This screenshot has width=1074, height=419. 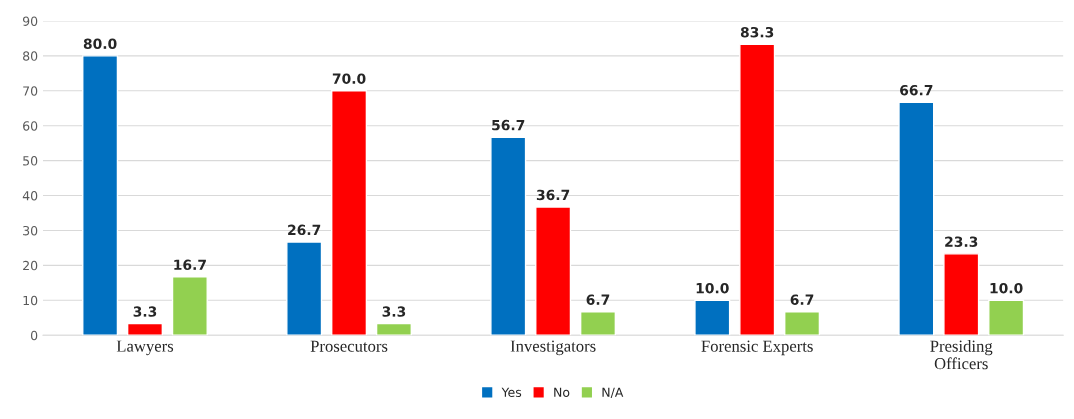 I want to click on x-tick-label: Investigators, so click(x=553, y=348).